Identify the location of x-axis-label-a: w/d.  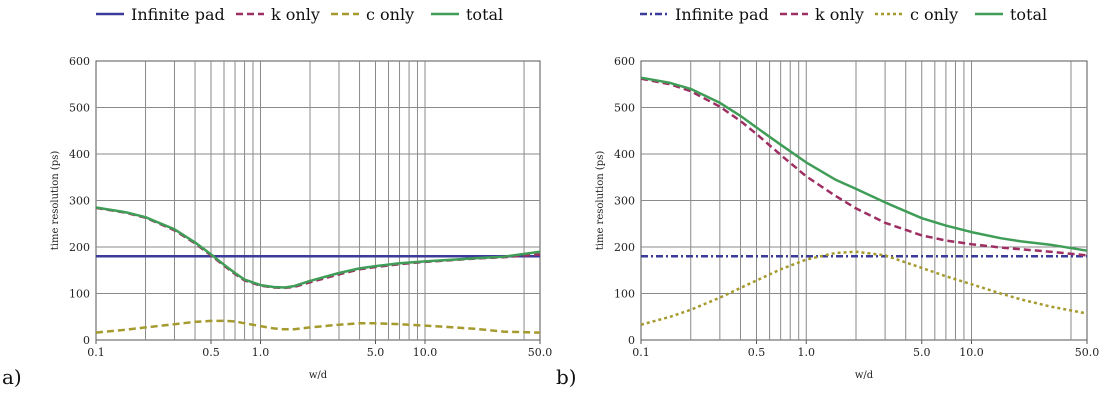
(318, 375).